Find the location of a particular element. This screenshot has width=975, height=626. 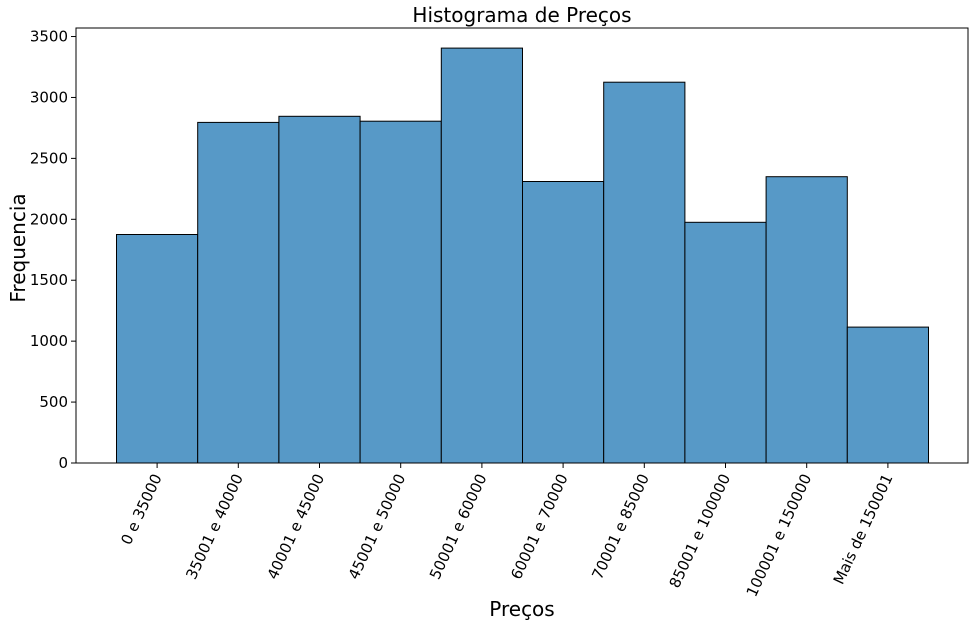

x-tick-label-8: 100001 e 150000 is located at coordinates (779, 535).